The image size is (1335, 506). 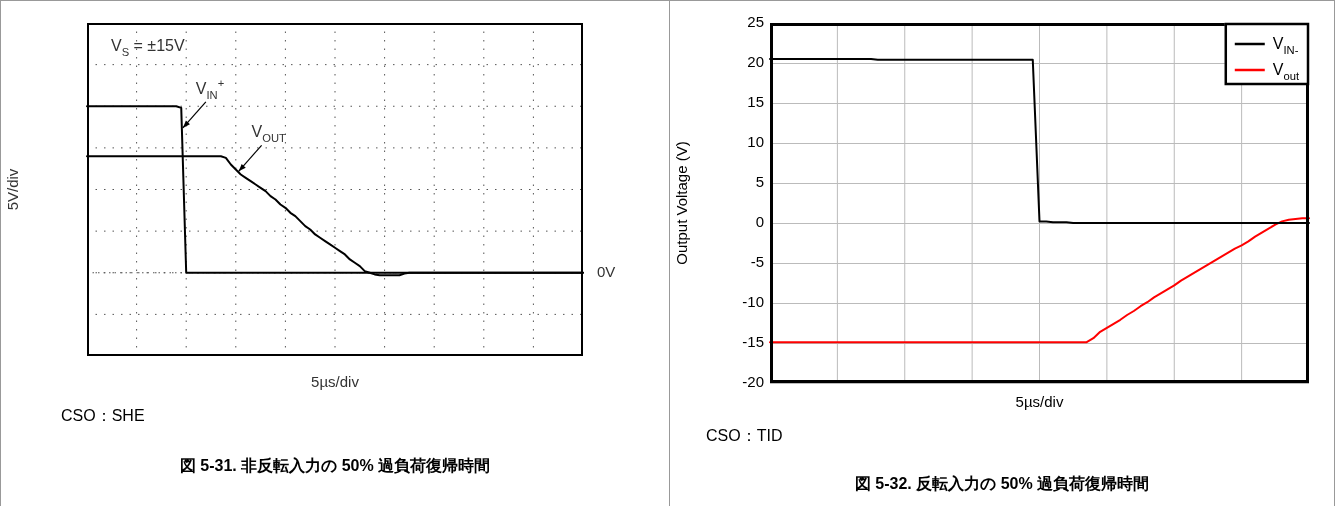 I want to click on y-tick-label: 25, so click(x=755, y=22).